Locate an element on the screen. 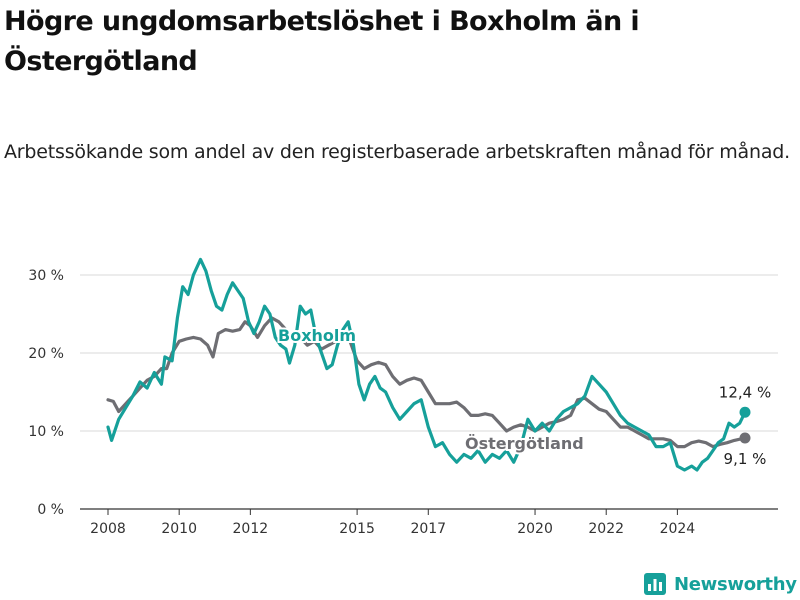  series-label-boxholm: Boxholm is located at coordinates (317, 335).